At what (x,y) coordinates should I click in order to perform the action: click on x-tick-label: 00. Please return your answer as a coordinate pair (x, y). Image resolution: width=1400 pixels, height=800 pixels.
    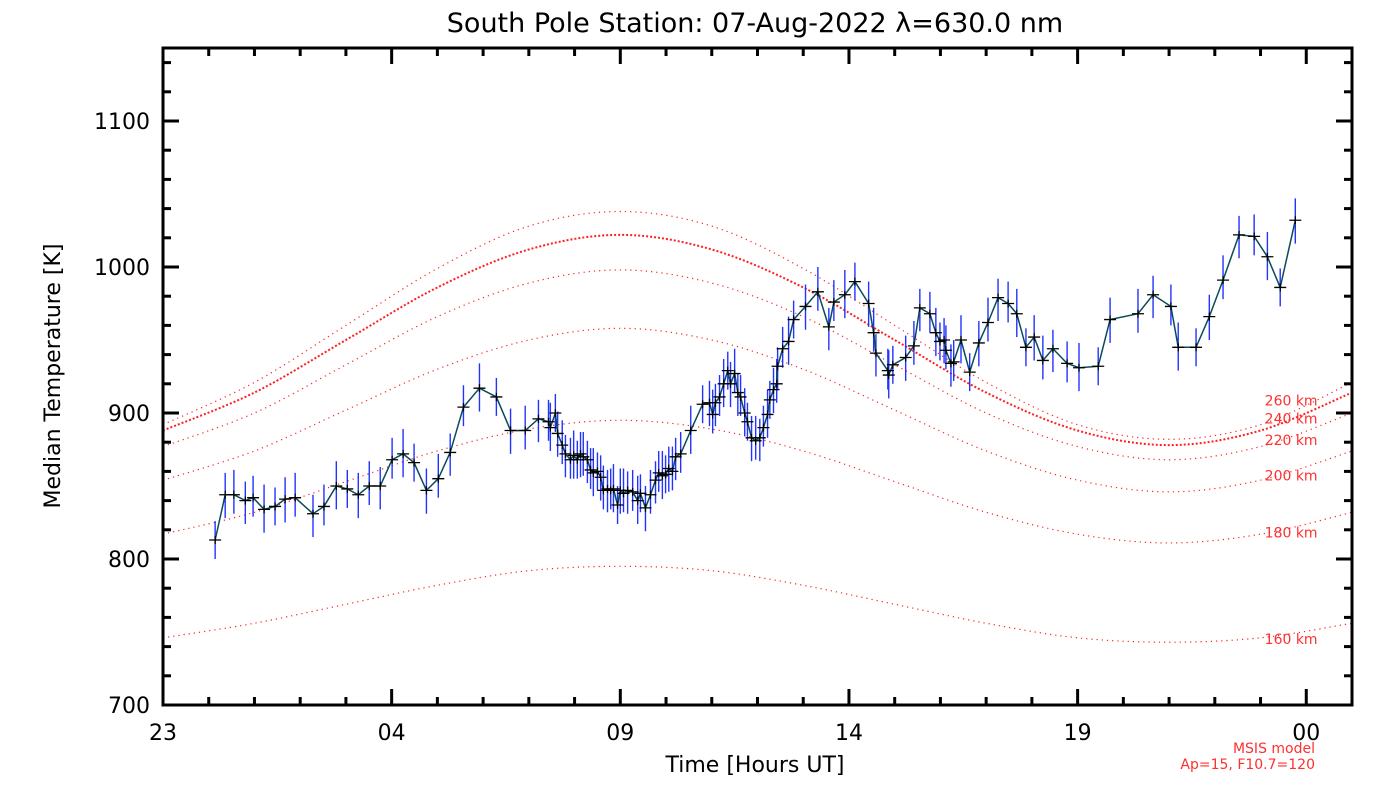
    Looking at the image, I should click on (1306, 733).